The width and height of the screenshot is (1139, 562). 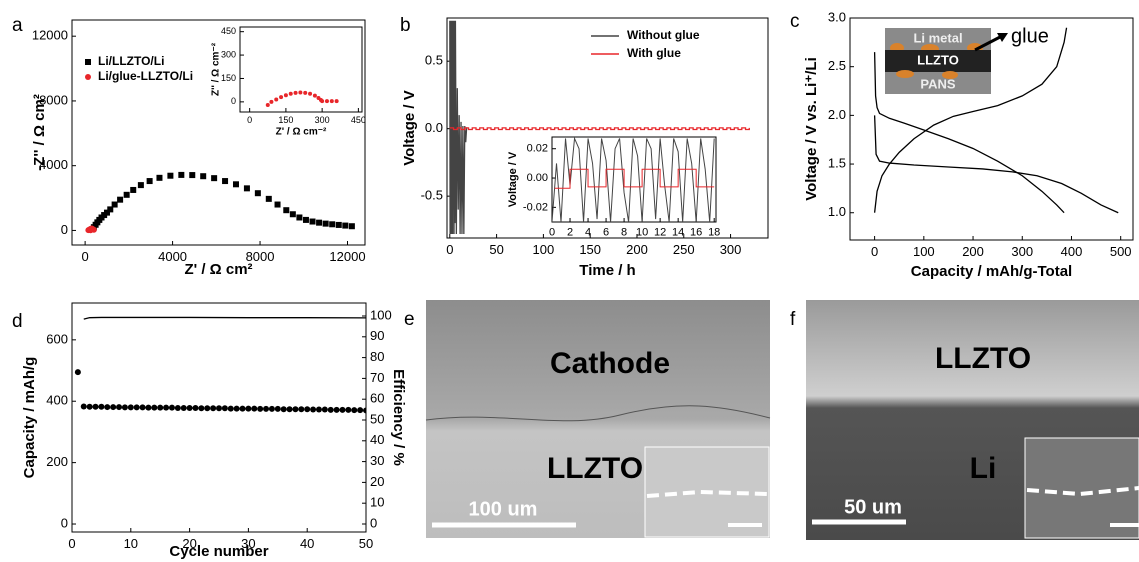 What do you see at coordinates (228, 54) in the screenshot?
I see `y-tick-label: 300` at bounding box center [228, 54].